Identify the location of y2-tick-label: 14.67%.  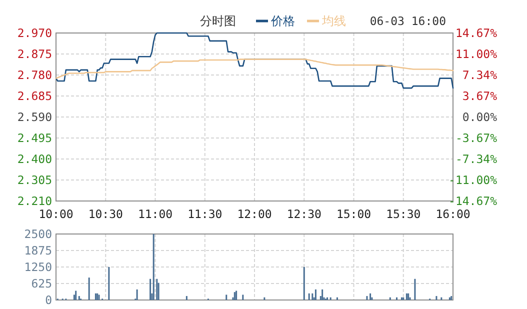
(476, 33).